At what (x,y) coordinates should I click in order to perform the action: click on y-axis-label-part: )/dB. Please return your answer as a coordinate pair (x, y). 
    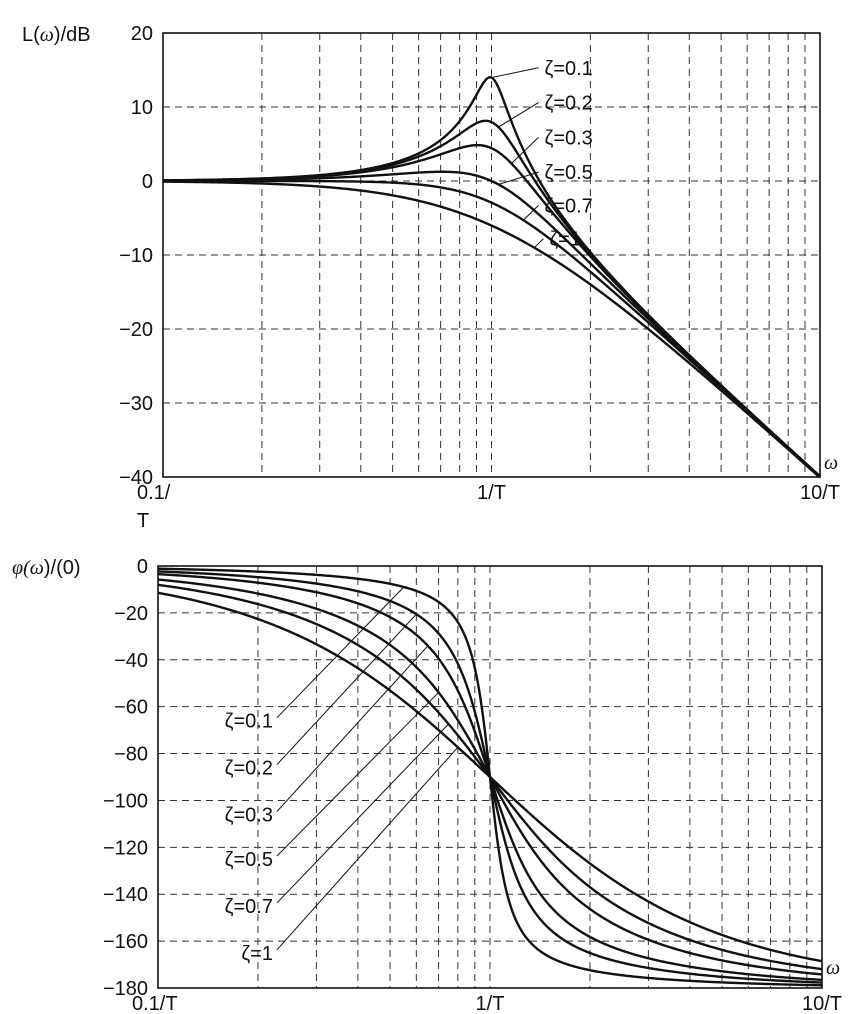
    Looking at the image, I should click on (72, 35).